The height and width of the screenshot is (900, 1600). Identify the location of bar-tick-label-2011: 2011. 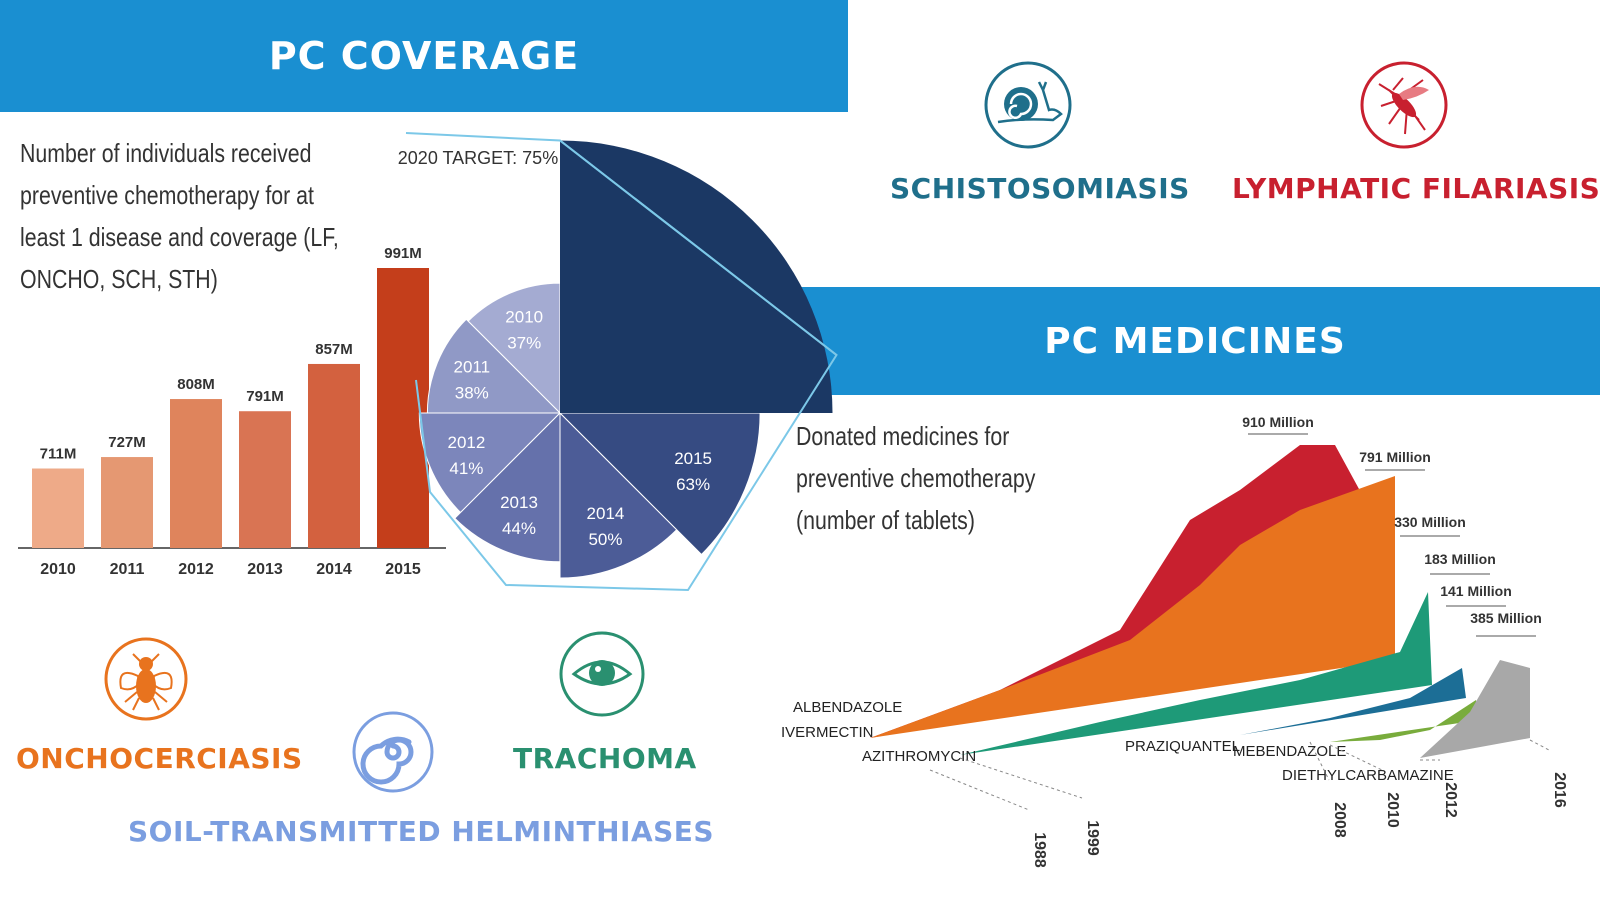
(127, 569).